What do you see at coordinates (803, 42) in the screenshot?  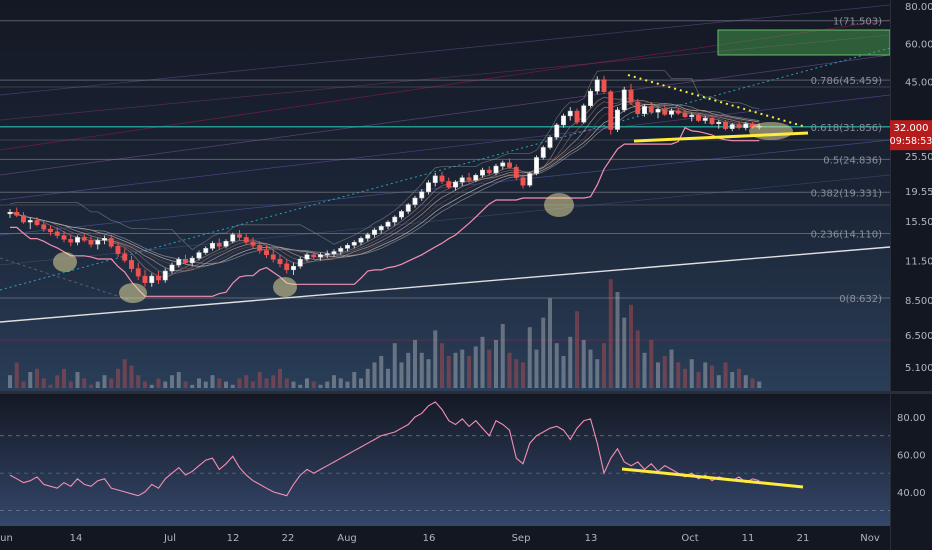 I see `demand-zone-box` at bounding box center [803, 42].